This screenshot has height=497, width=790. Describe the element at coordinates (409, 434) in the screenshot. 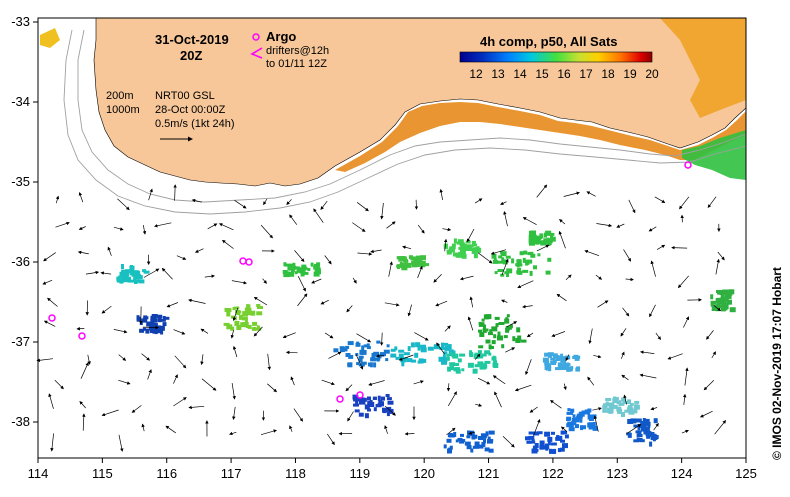

I see `current-vector` at that location.